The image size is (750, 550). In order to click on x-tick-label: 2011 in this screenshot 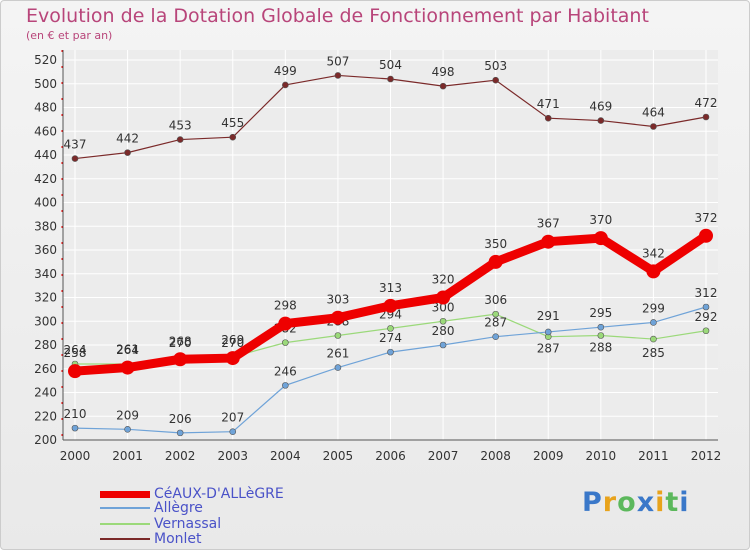, I will do `click(653, 456)`.